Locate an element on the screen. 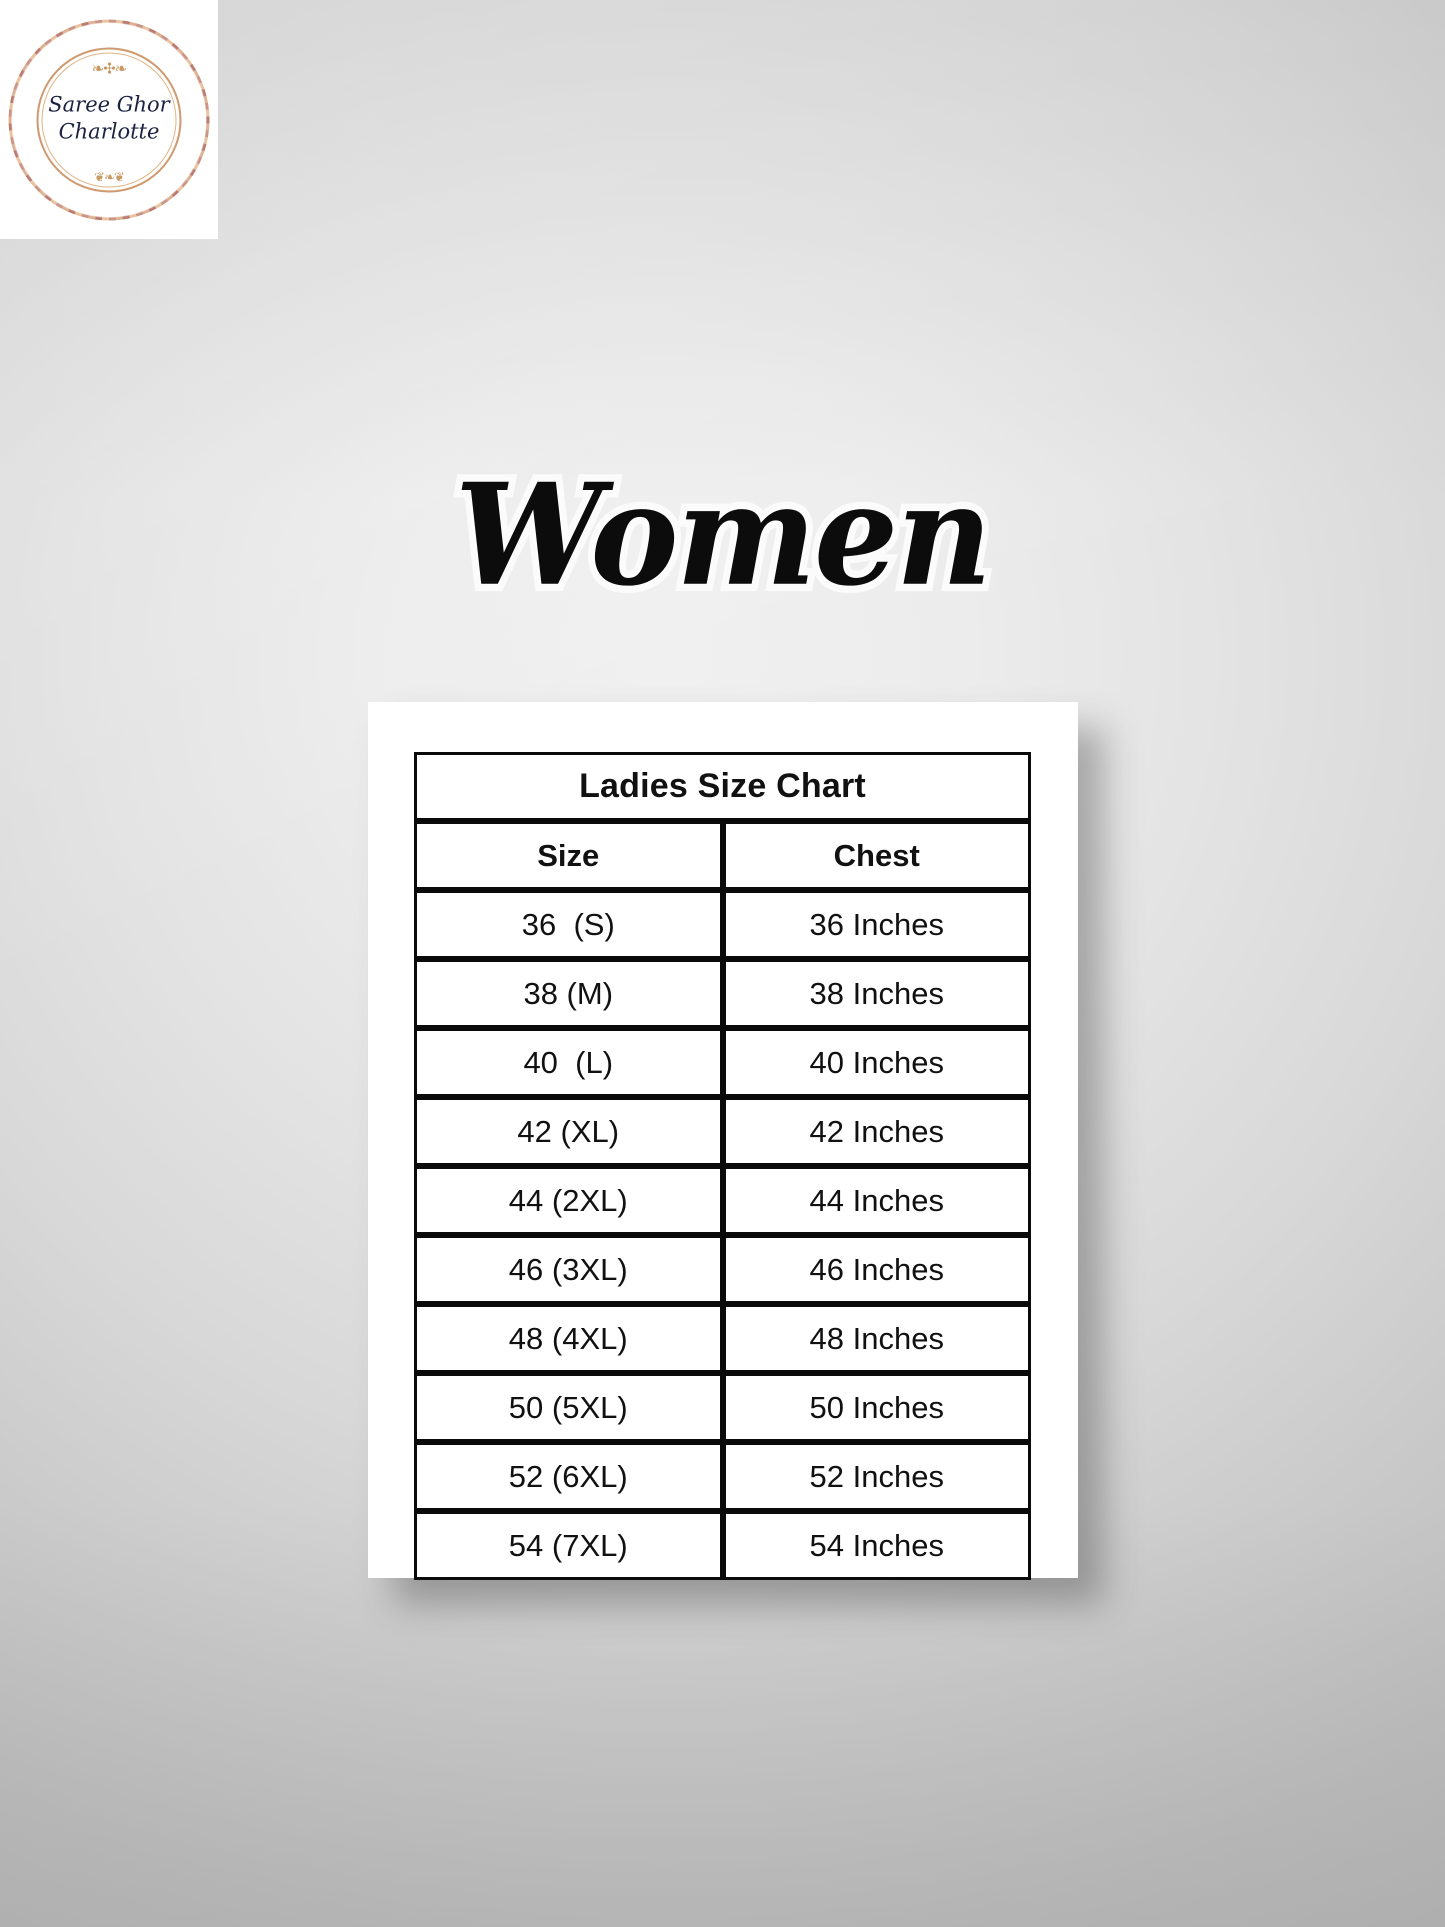  cell-chest: 44 Inches is located at coordinates (876, 1200).